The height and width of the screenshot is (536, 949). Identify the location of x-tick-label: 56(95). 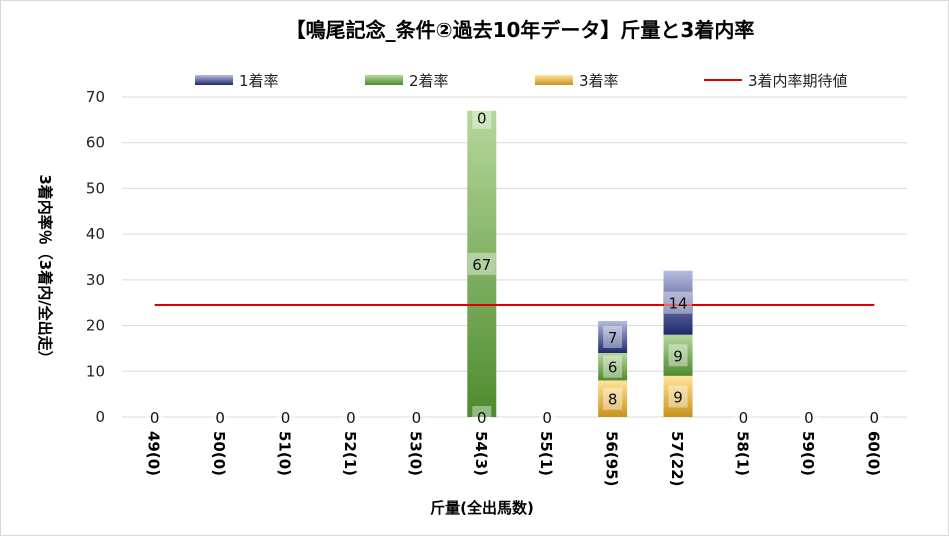
(612, 458).